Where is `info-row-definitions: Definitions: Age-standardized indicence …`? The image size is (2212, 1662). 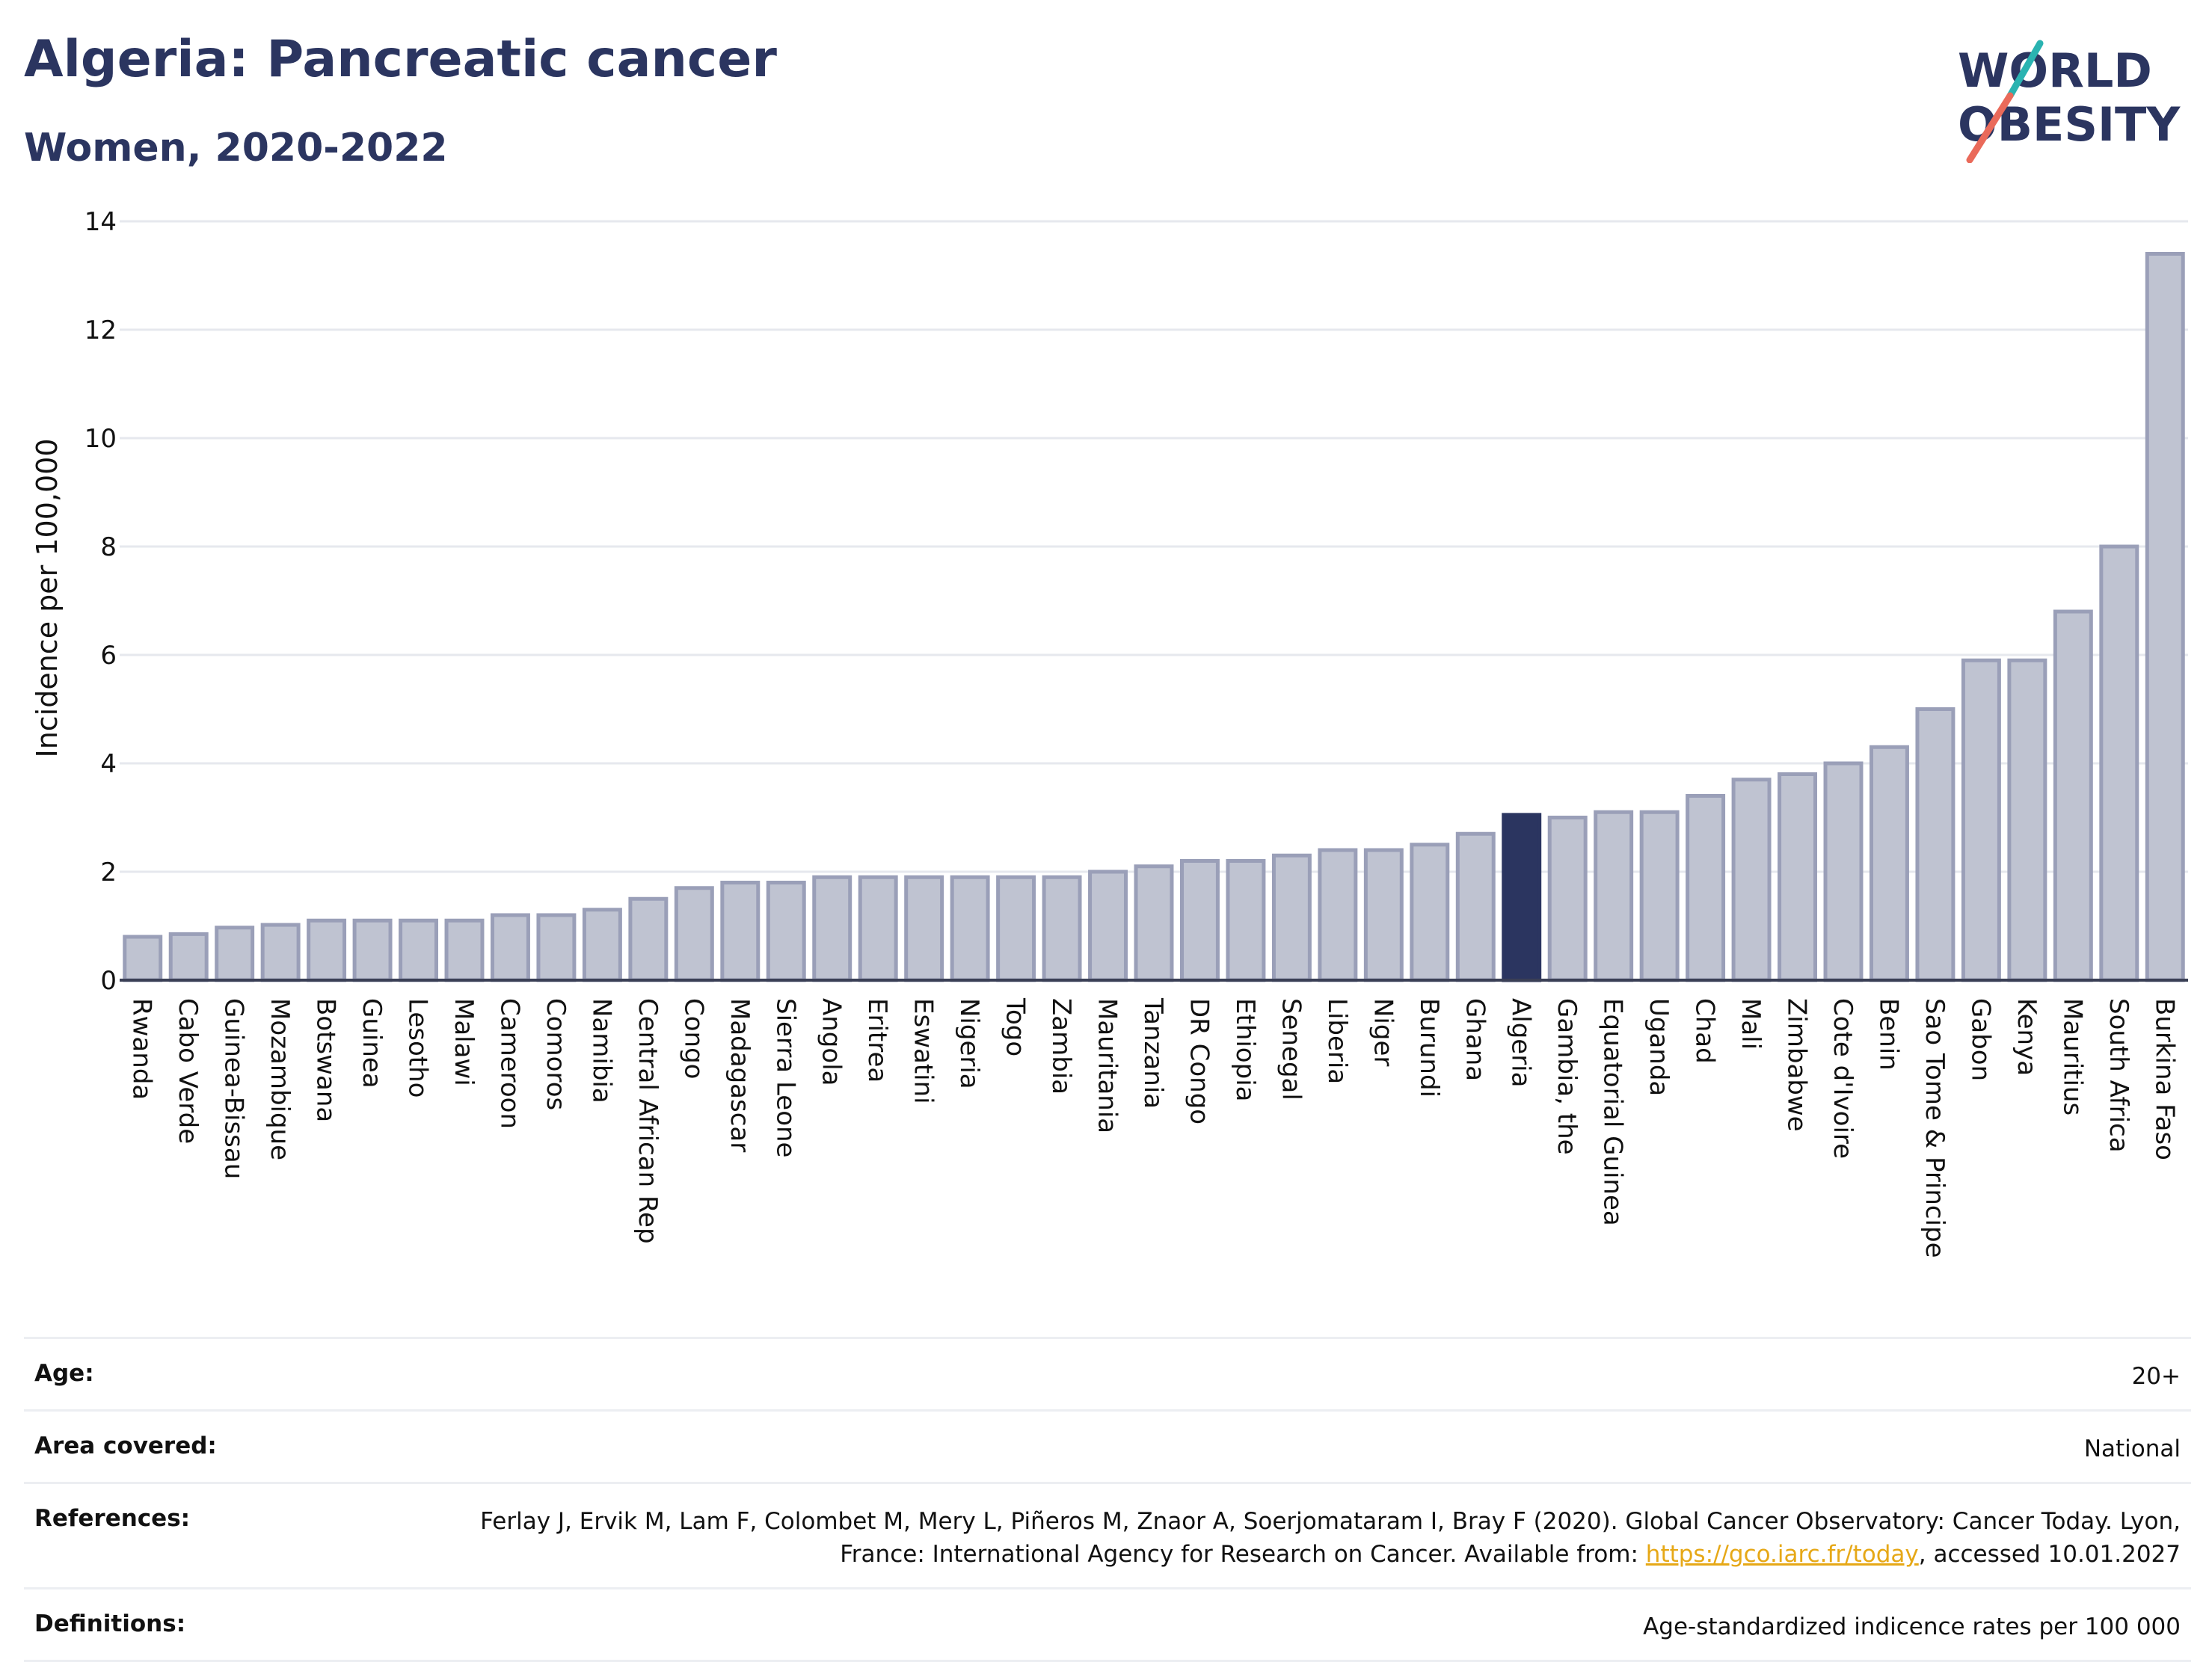
info-row-definitions: Definitions: Age-standardized indicence … is located at coordinates (1107, 1624).